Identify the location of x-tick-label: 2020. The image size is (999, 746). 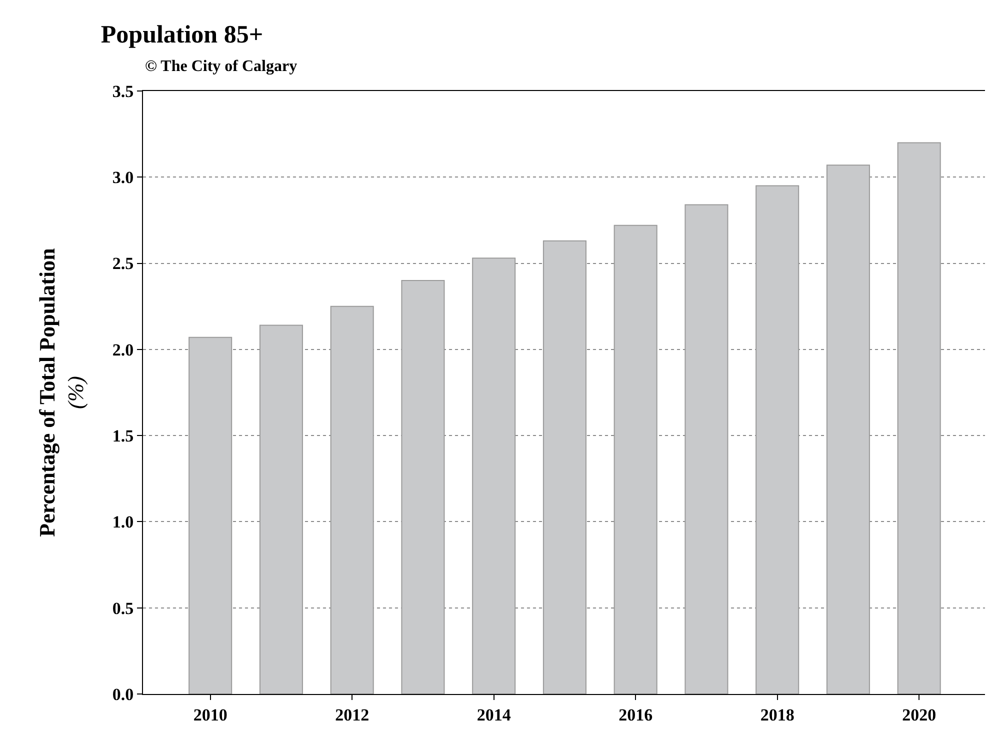
(919, 714).